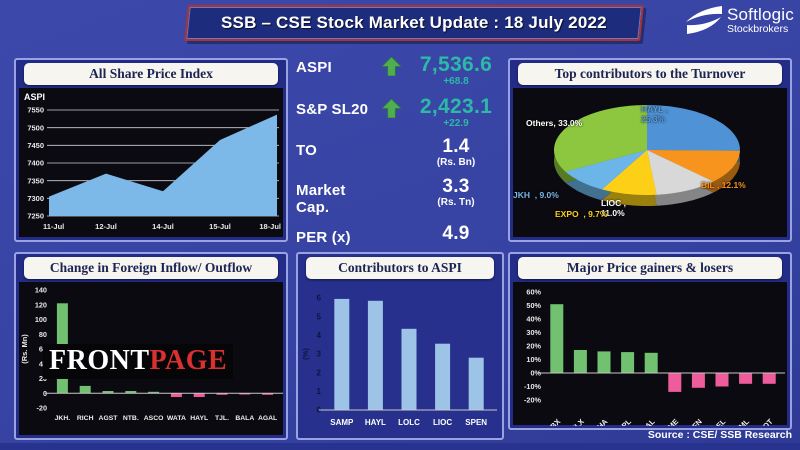 The height and width of the screenshot is (450, 800). I want to click on svg-text: BOPL, so click(622, 421).